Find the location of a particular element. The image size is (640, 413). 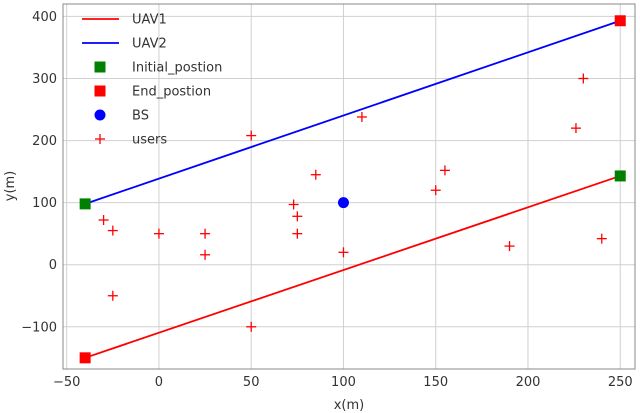

legend-entry: Initial_postion is located at coordinates (158, 68).